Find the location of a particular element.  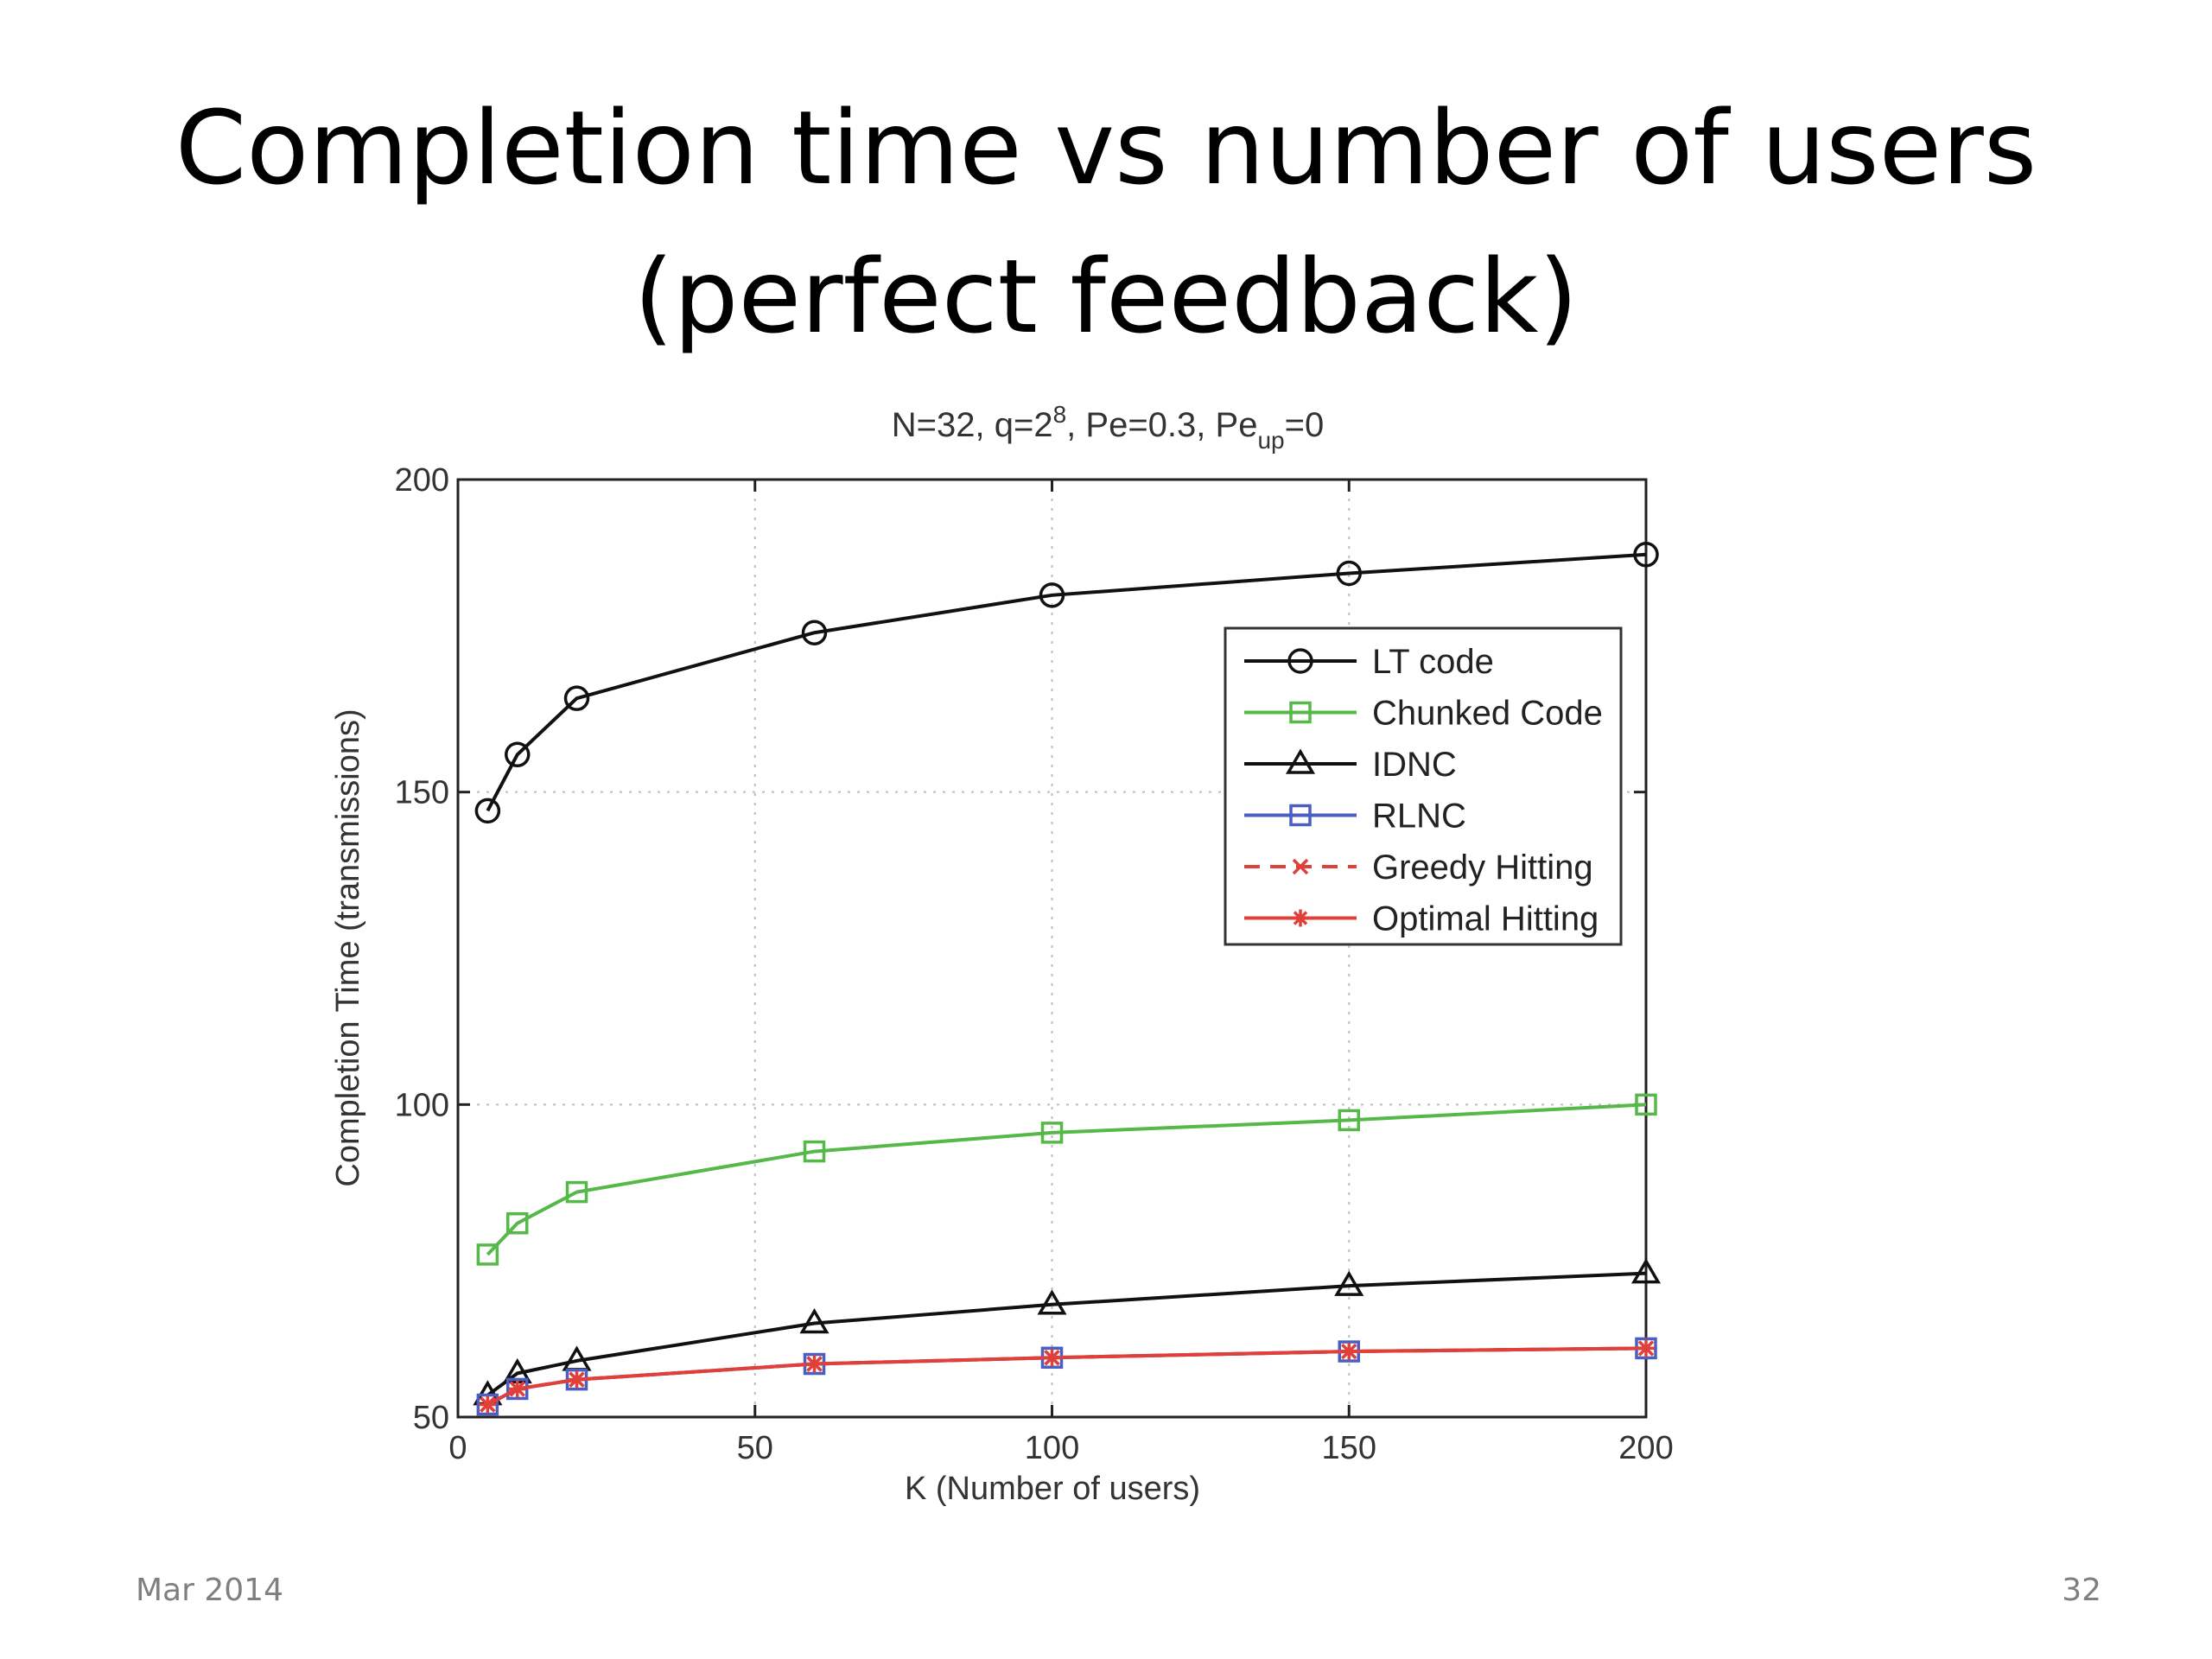

page-number: 32 is located at coordinates (2081, 1590).